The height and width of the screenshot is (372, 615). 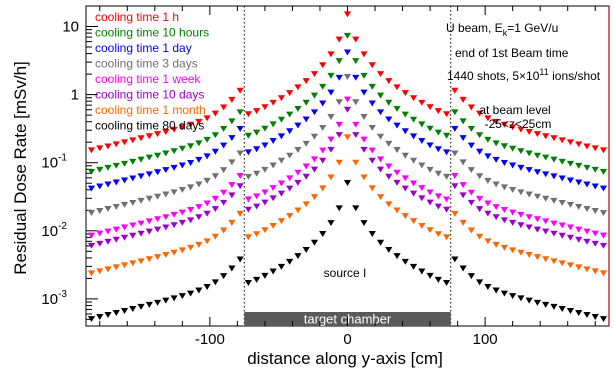 What do you see at coordinates (54, 298) in the screenshot?
I see `y-tick-label: 10-3` at bounding box center [54, 298].